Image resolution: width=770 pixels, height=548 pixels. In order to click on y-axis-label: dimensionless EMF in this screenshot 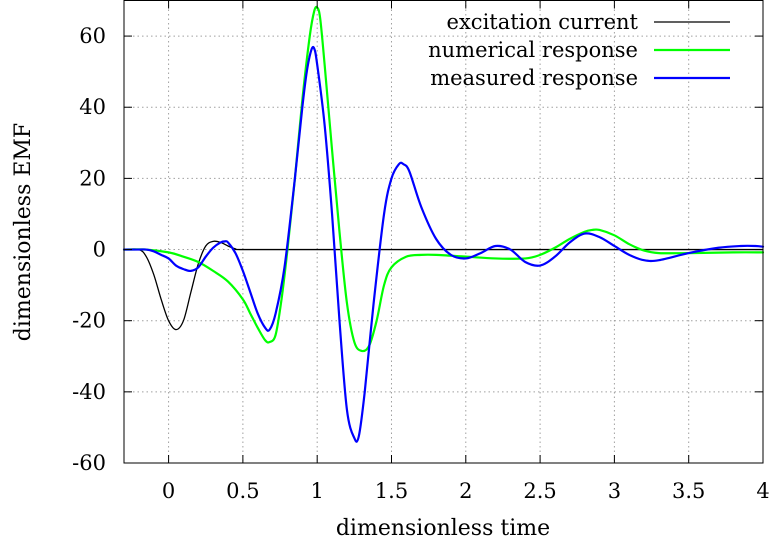, I will do `click(23, 232)`.